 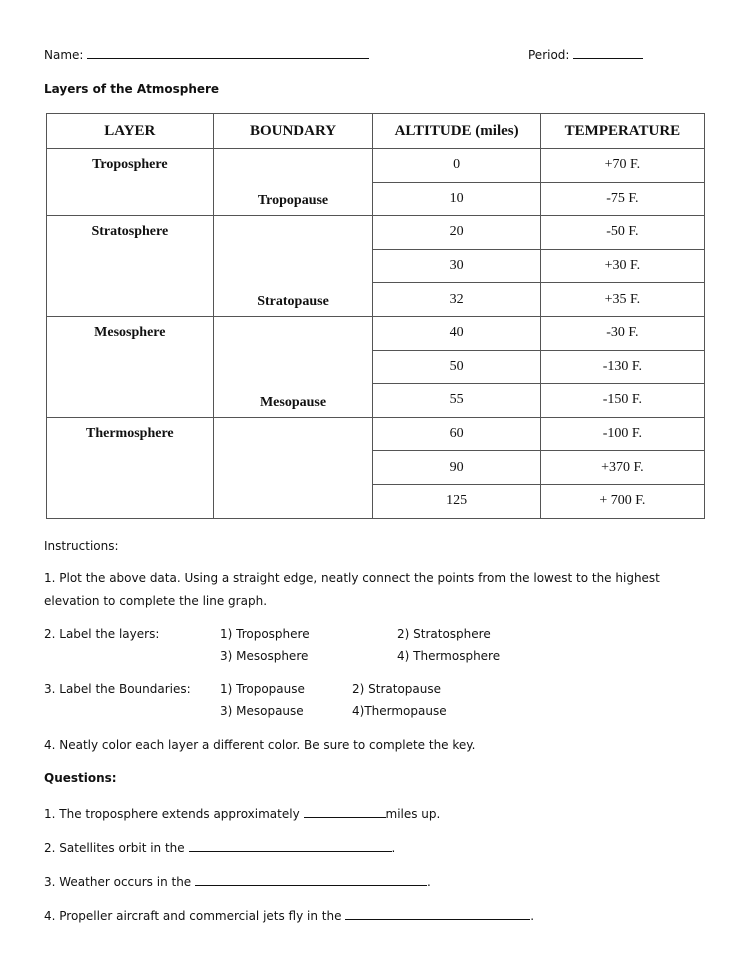 I want to click on altitude-cell: 50, so click(x=456, y=367).